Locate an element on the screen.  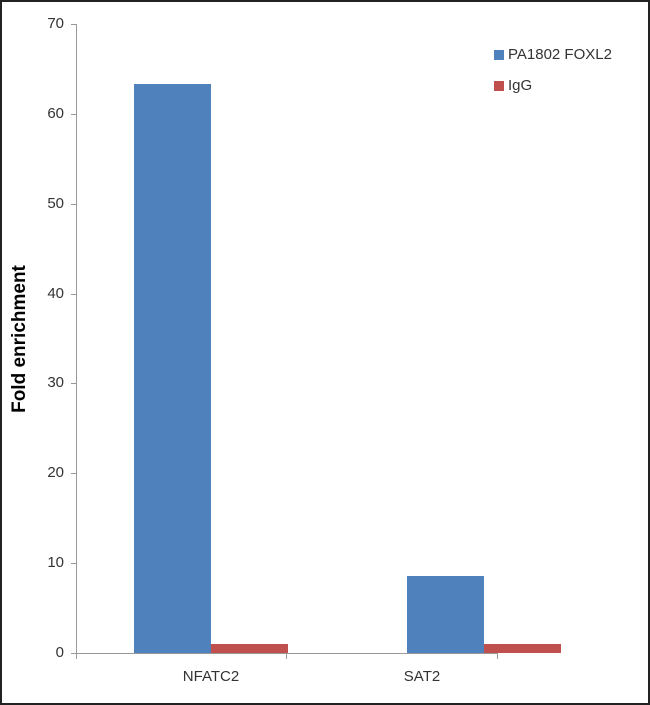
y-tick-label: 50 is located at coordinates (55, 203).